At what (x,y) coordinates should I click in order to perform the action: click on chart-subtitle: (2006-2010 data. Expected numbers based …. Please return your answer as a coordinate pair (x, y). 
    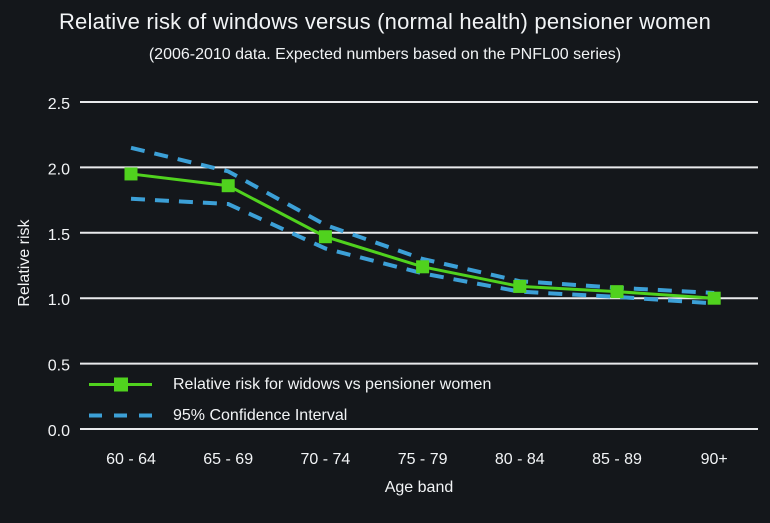
    Looking at the image, I should click on (385, 54).